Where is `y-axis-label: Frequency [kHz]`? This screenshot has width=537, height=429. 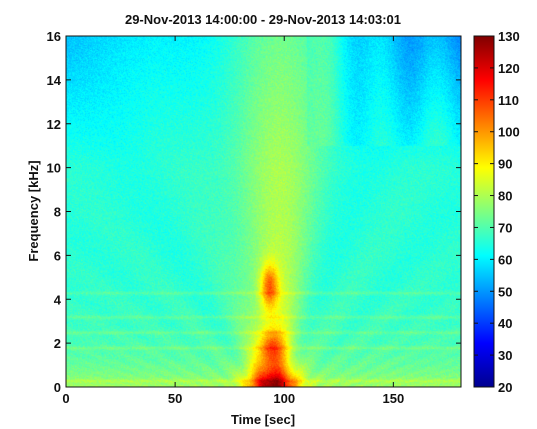 y-axis-label: Frequency [kHz] is located at coordinates (33, 210).